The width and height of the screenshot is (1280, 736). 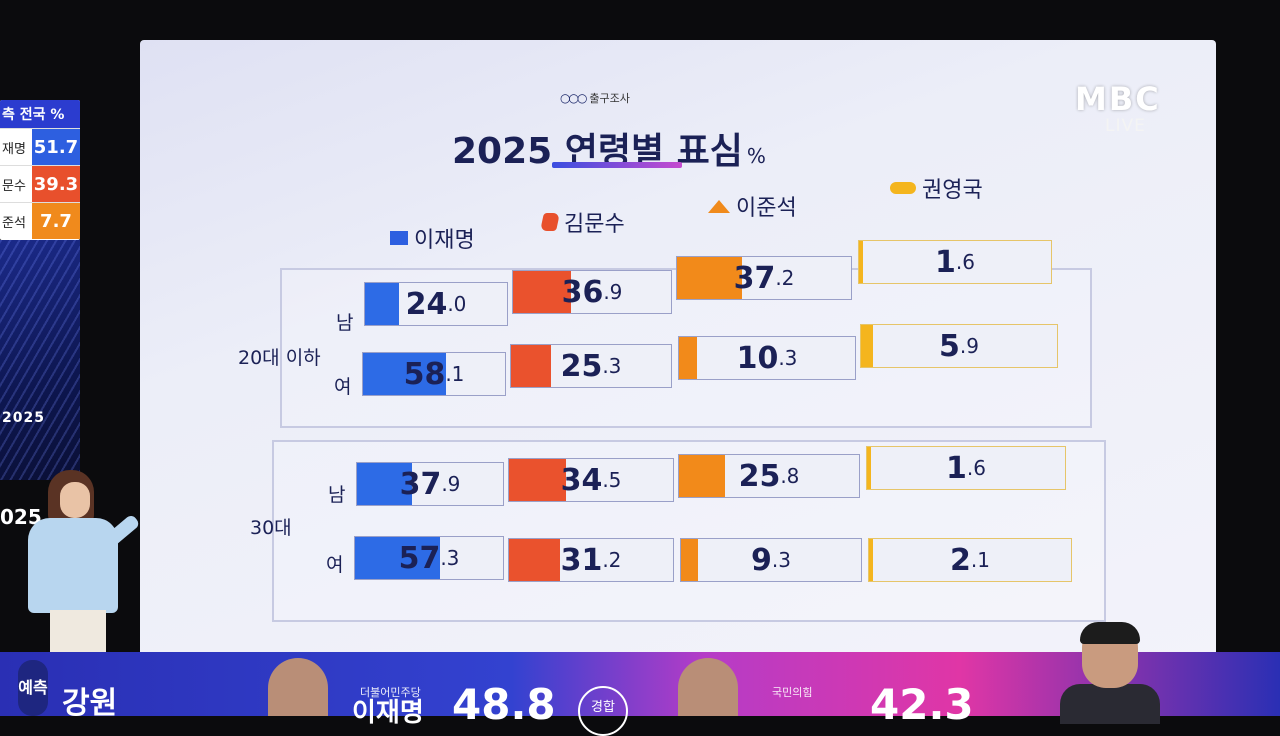 What do you see at coordinates (23, 418) in the screenshot?
I see `studio-year-tag: 2025` at bounding box center [23, 418].